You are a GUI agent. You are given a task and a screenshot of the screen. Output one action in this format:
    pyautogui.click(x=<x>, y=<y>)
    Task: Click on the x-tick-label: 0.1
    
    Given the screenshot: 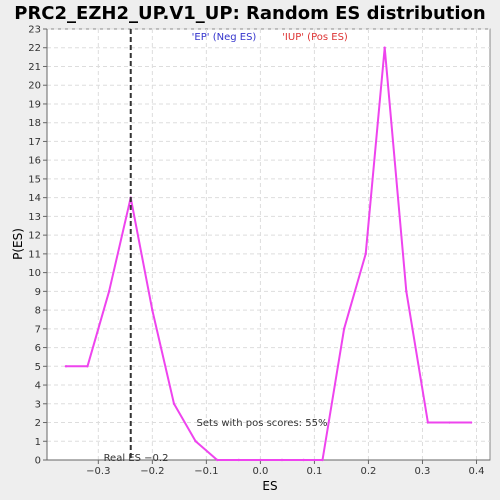 What is the action you would take?
    pyautogui.click(x=314, y=471)
    